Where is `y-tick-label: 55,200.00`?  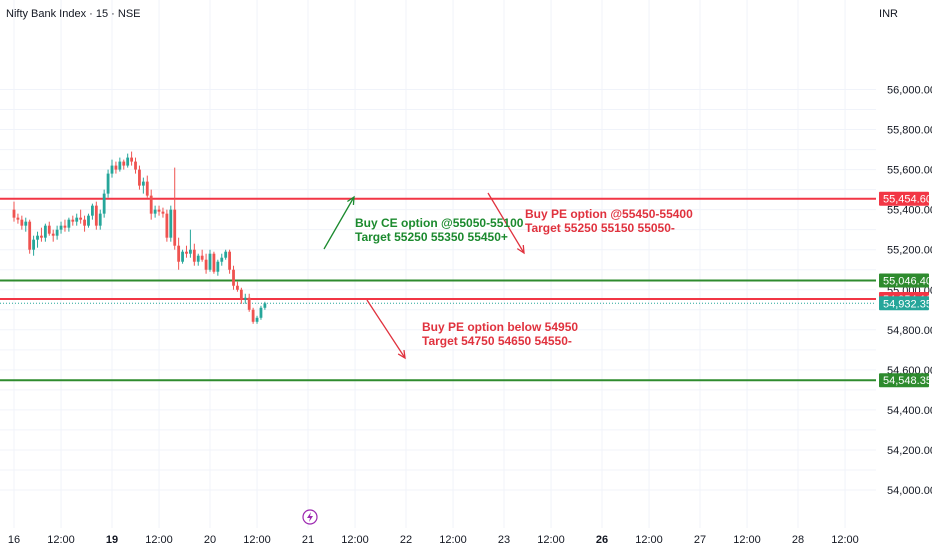 y-tick-label: 55,200.00 is located at coordinates (909, 251).